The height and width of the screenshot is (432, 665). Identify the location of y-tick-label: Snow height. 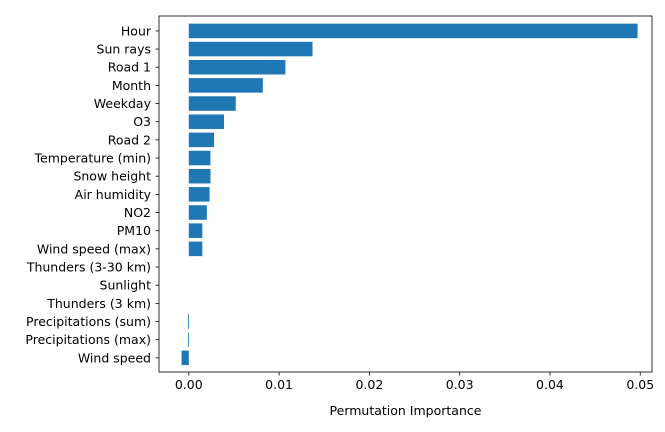
(112, 176).